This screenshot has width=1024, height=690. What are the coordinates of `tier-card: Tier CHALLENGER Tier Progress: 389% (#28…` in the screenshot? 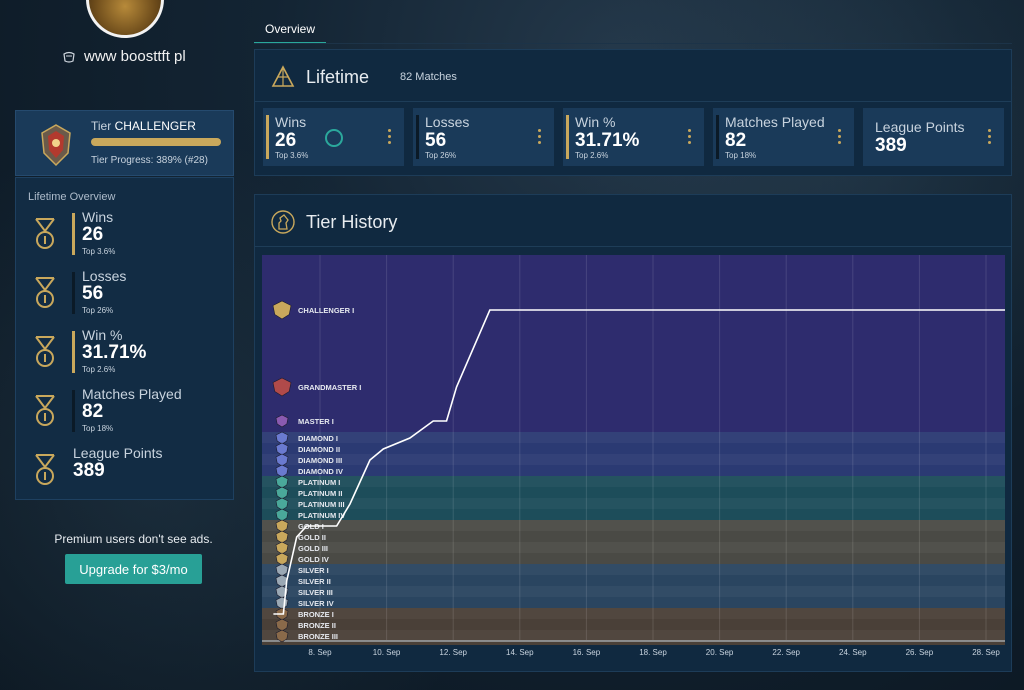 It's located at (124, 143).